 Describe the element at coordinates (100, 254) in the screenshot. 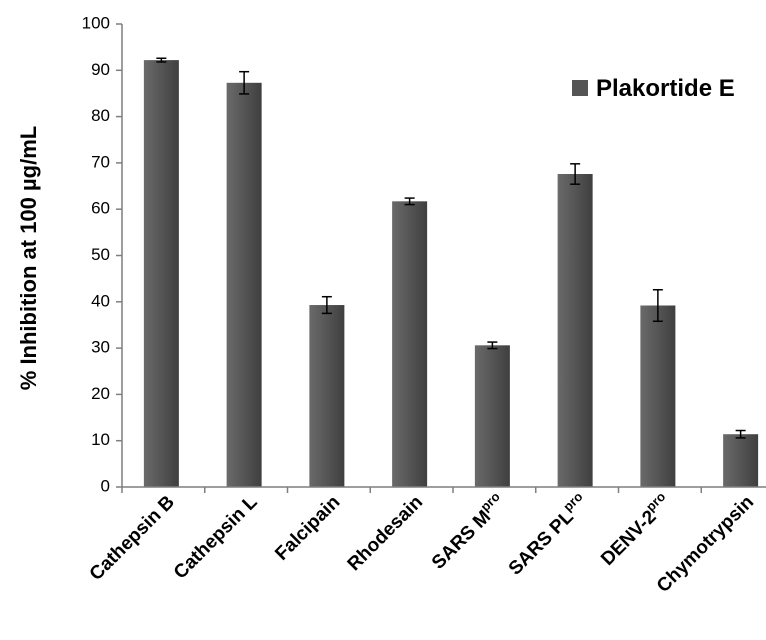

I see `y-tick-label: 50` at that location.